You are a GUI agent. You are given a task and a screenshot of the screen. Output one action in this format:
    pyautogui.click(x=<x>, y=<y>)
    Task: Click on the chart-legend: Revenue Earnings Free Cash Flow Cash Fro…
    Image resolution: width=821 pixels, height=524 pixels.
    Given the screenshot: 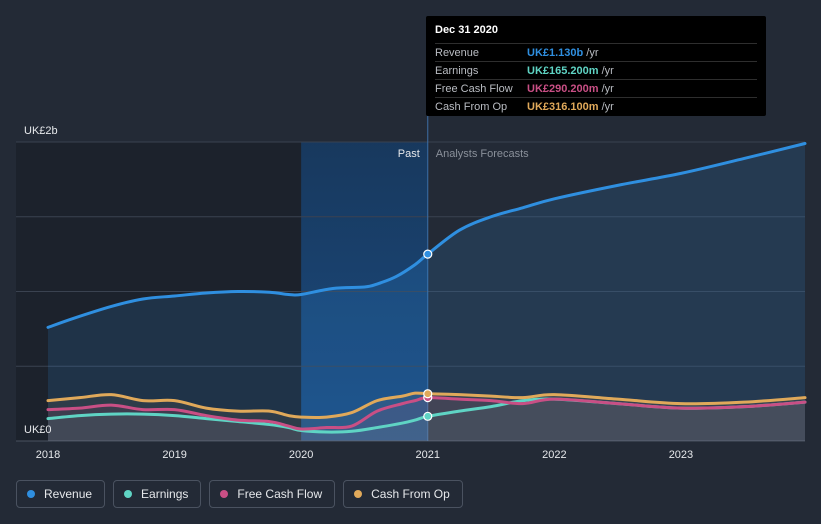 What is the action you would take?
    pyautogui.click(x=239, y=495)
    